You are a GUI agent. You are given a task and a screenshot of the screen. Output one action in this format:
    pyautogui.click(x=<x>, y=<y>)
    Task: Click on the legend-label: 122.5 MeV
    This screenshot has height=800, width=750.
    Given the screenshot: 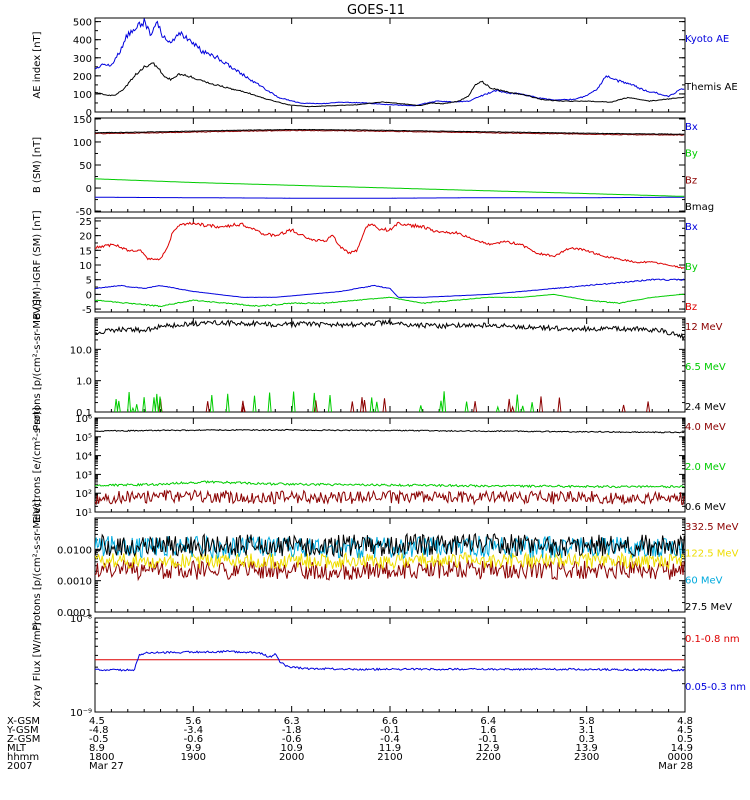 What is the action you would take?
    pyautogui.click(x=712, y=554)
    